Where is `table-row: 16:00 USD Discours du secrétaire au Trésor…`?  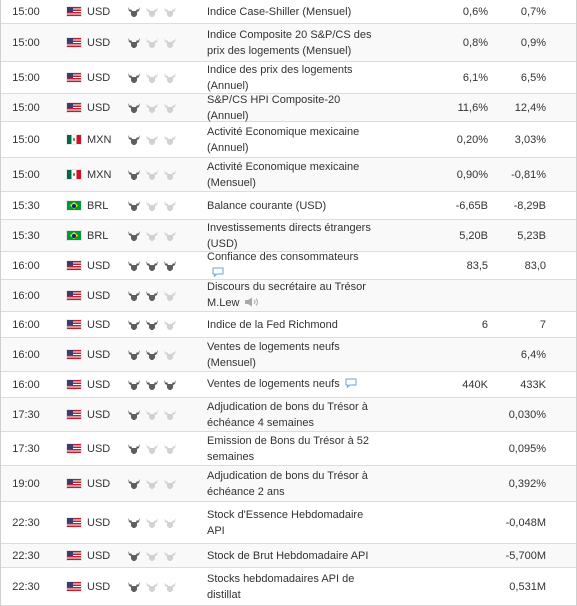 table-row: 16:00 USD Discours du secrétaire au Trésor… is located at coordinates (288, 296).